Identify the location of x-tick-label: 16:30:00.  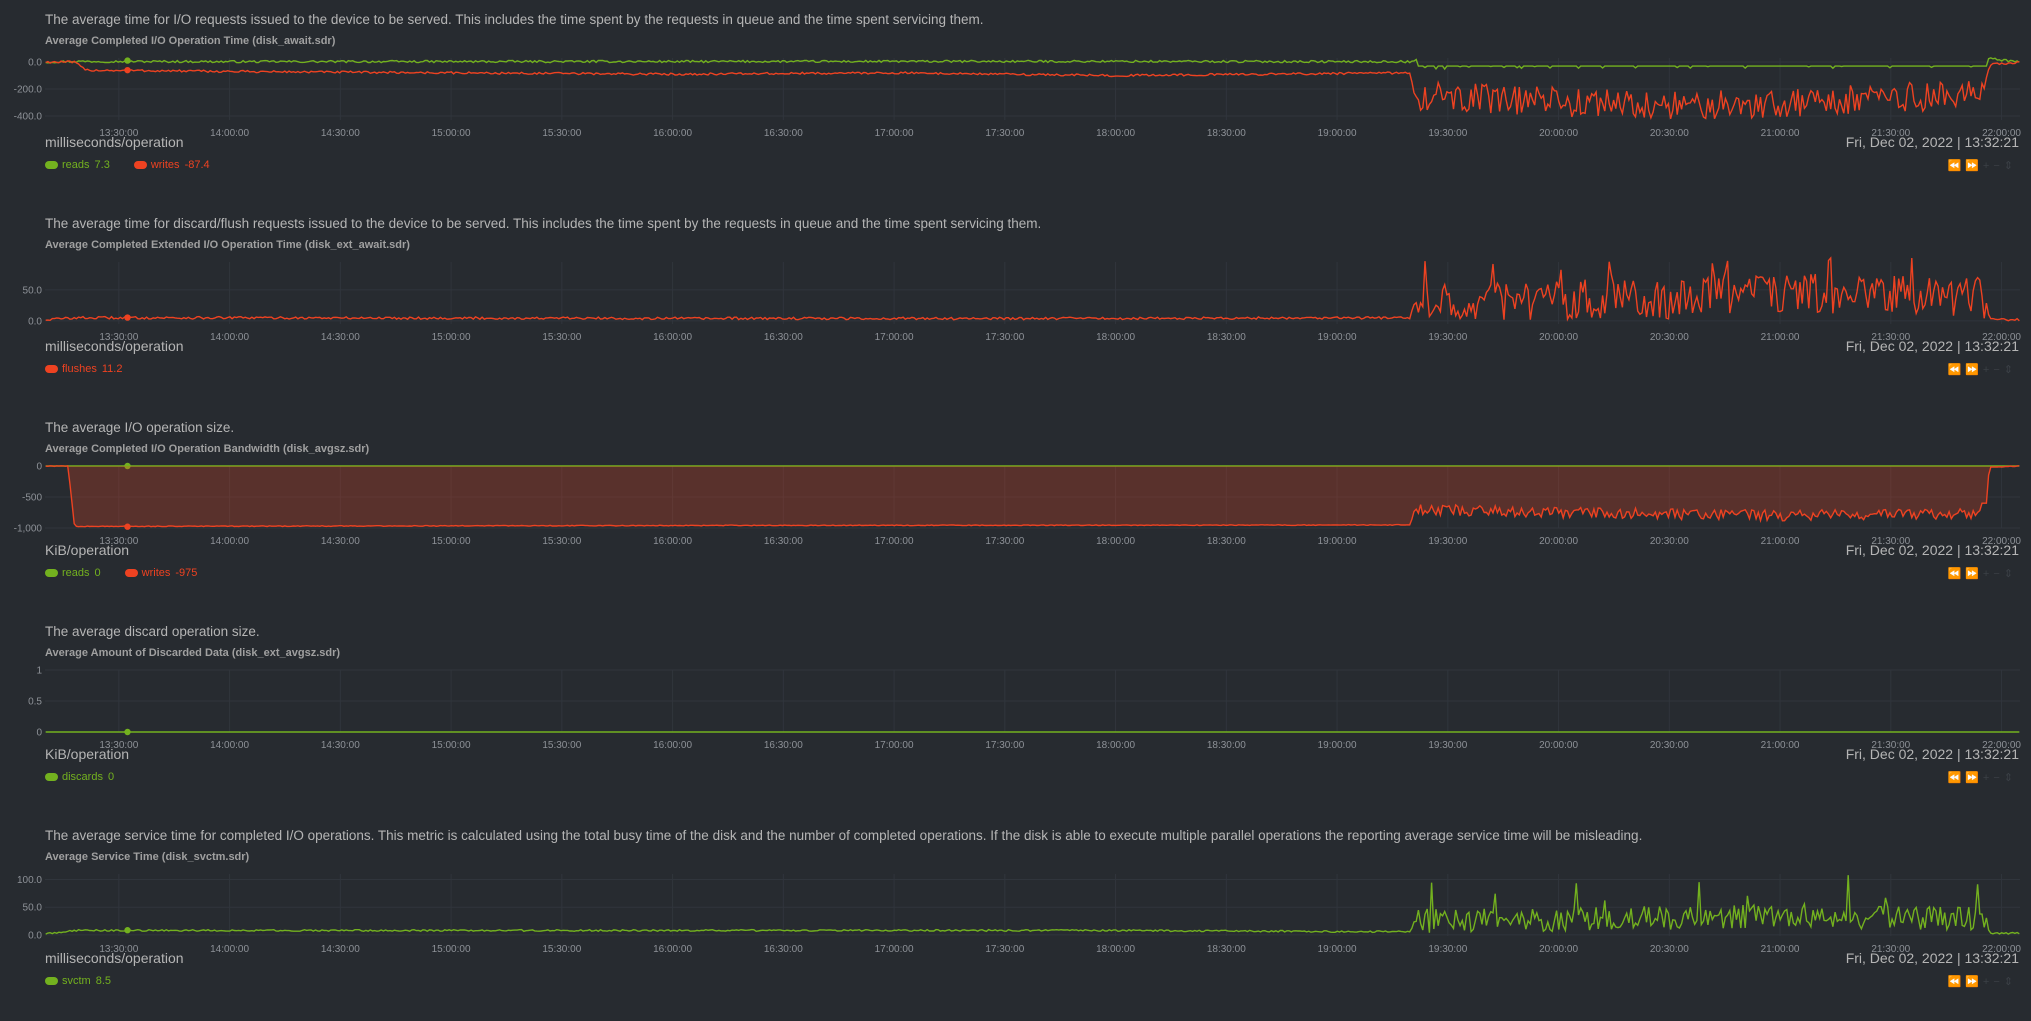
(783, 541).